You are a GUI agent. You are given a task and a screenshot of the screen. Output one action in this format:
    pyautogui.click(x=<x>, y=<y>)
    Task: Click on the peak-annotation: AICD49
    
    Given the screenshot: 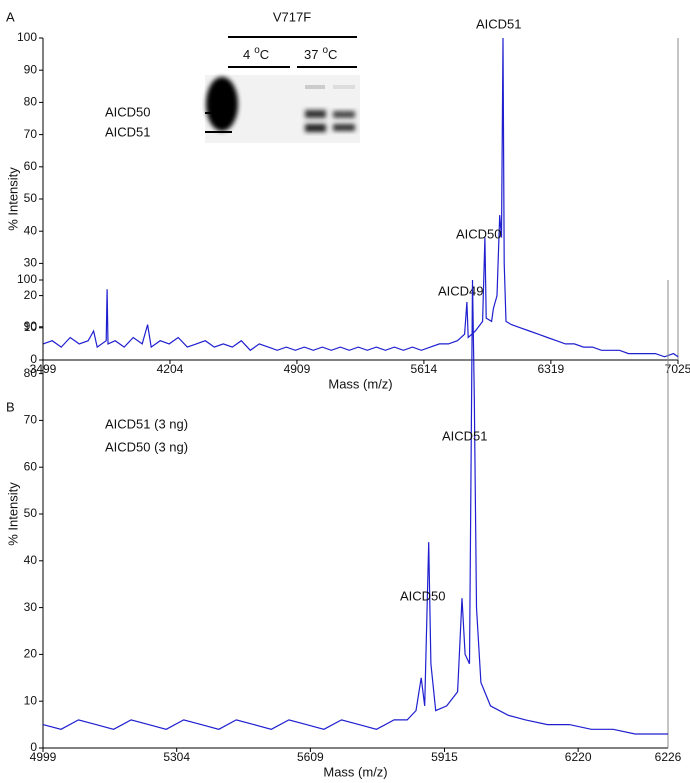 What is the action you would take?
    pyautogui.click(x=461, y=290)
    